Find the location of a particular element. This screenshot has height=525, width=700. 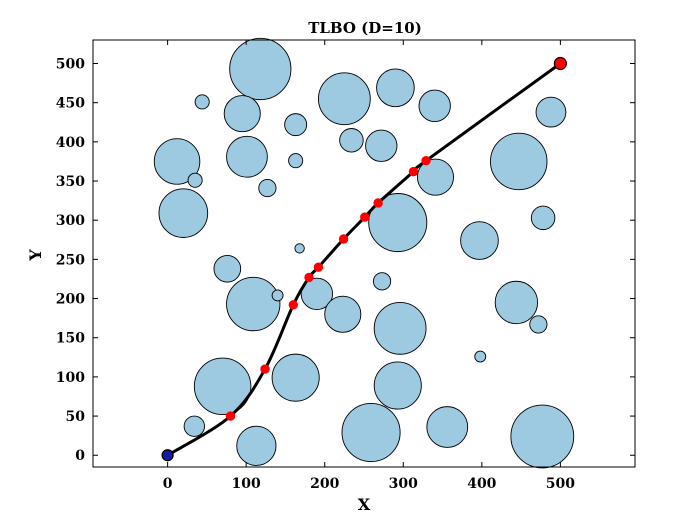

x-tick-label: 200 is located at coordinates (324, 484).